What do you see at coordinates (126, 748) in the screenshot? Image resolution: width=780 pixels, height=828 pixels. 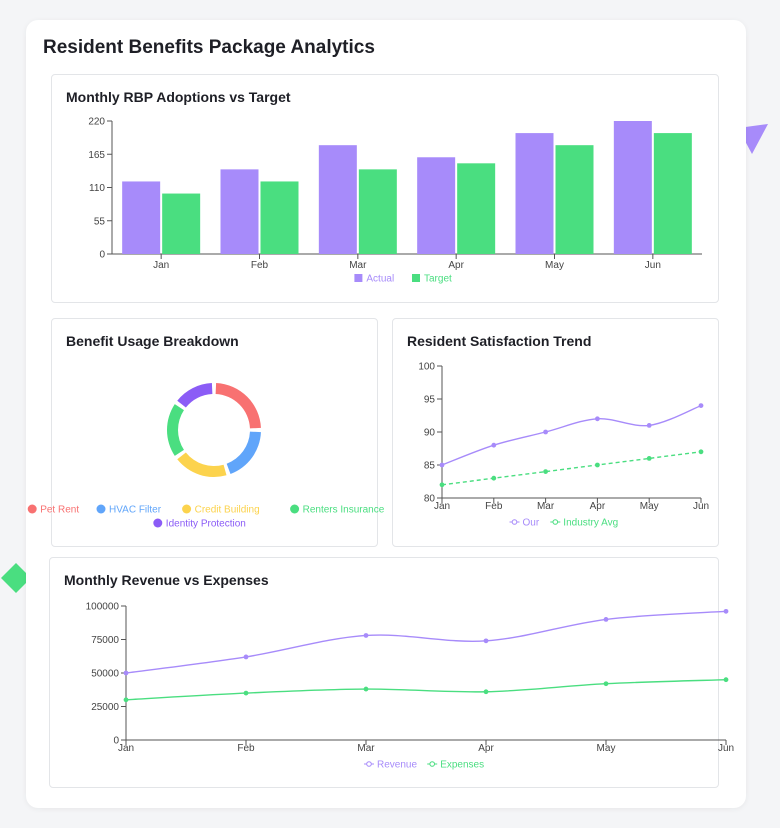 I see `revenue-x-tick-label: Jan` at bounding box center [126, 748].